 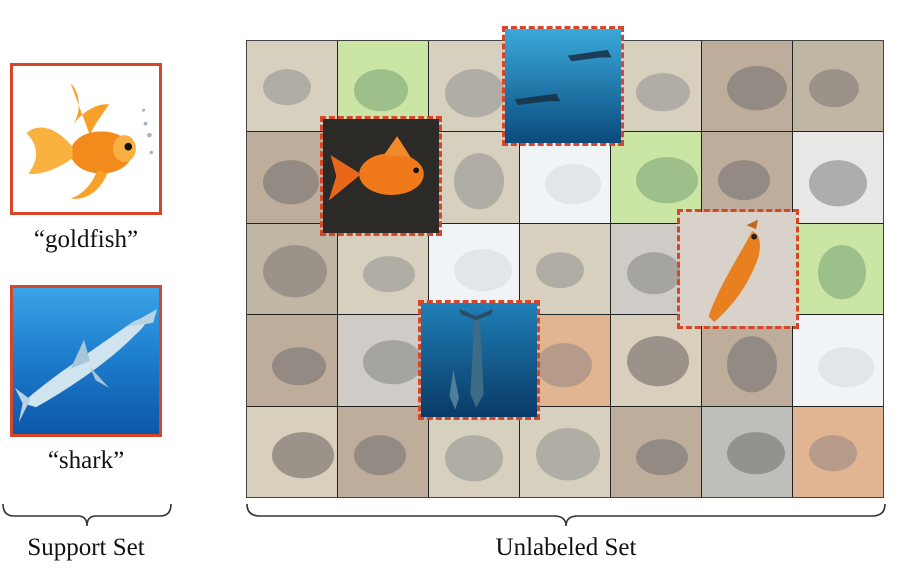 What do you see at coordinates (87, 515) in the screenshot?
I see `support-set-brace` at bounding box center [87, 515].